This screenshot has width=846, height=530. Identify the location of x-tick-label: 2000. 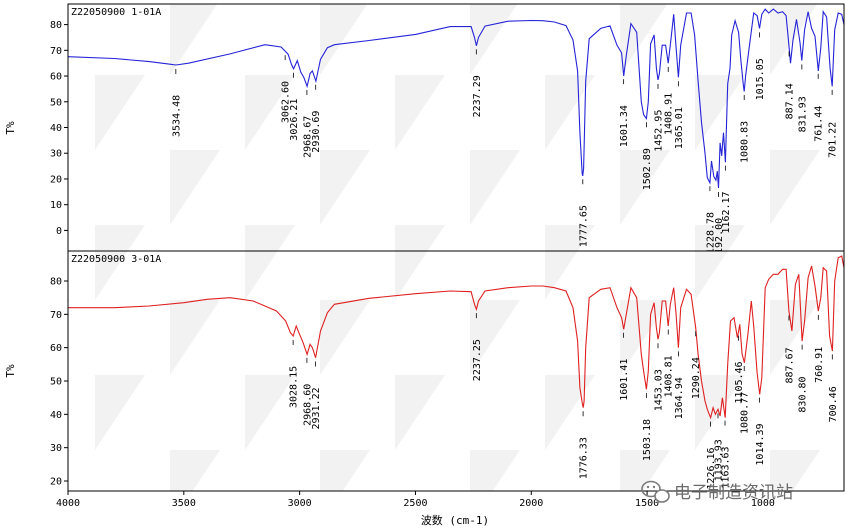
(531, 503).